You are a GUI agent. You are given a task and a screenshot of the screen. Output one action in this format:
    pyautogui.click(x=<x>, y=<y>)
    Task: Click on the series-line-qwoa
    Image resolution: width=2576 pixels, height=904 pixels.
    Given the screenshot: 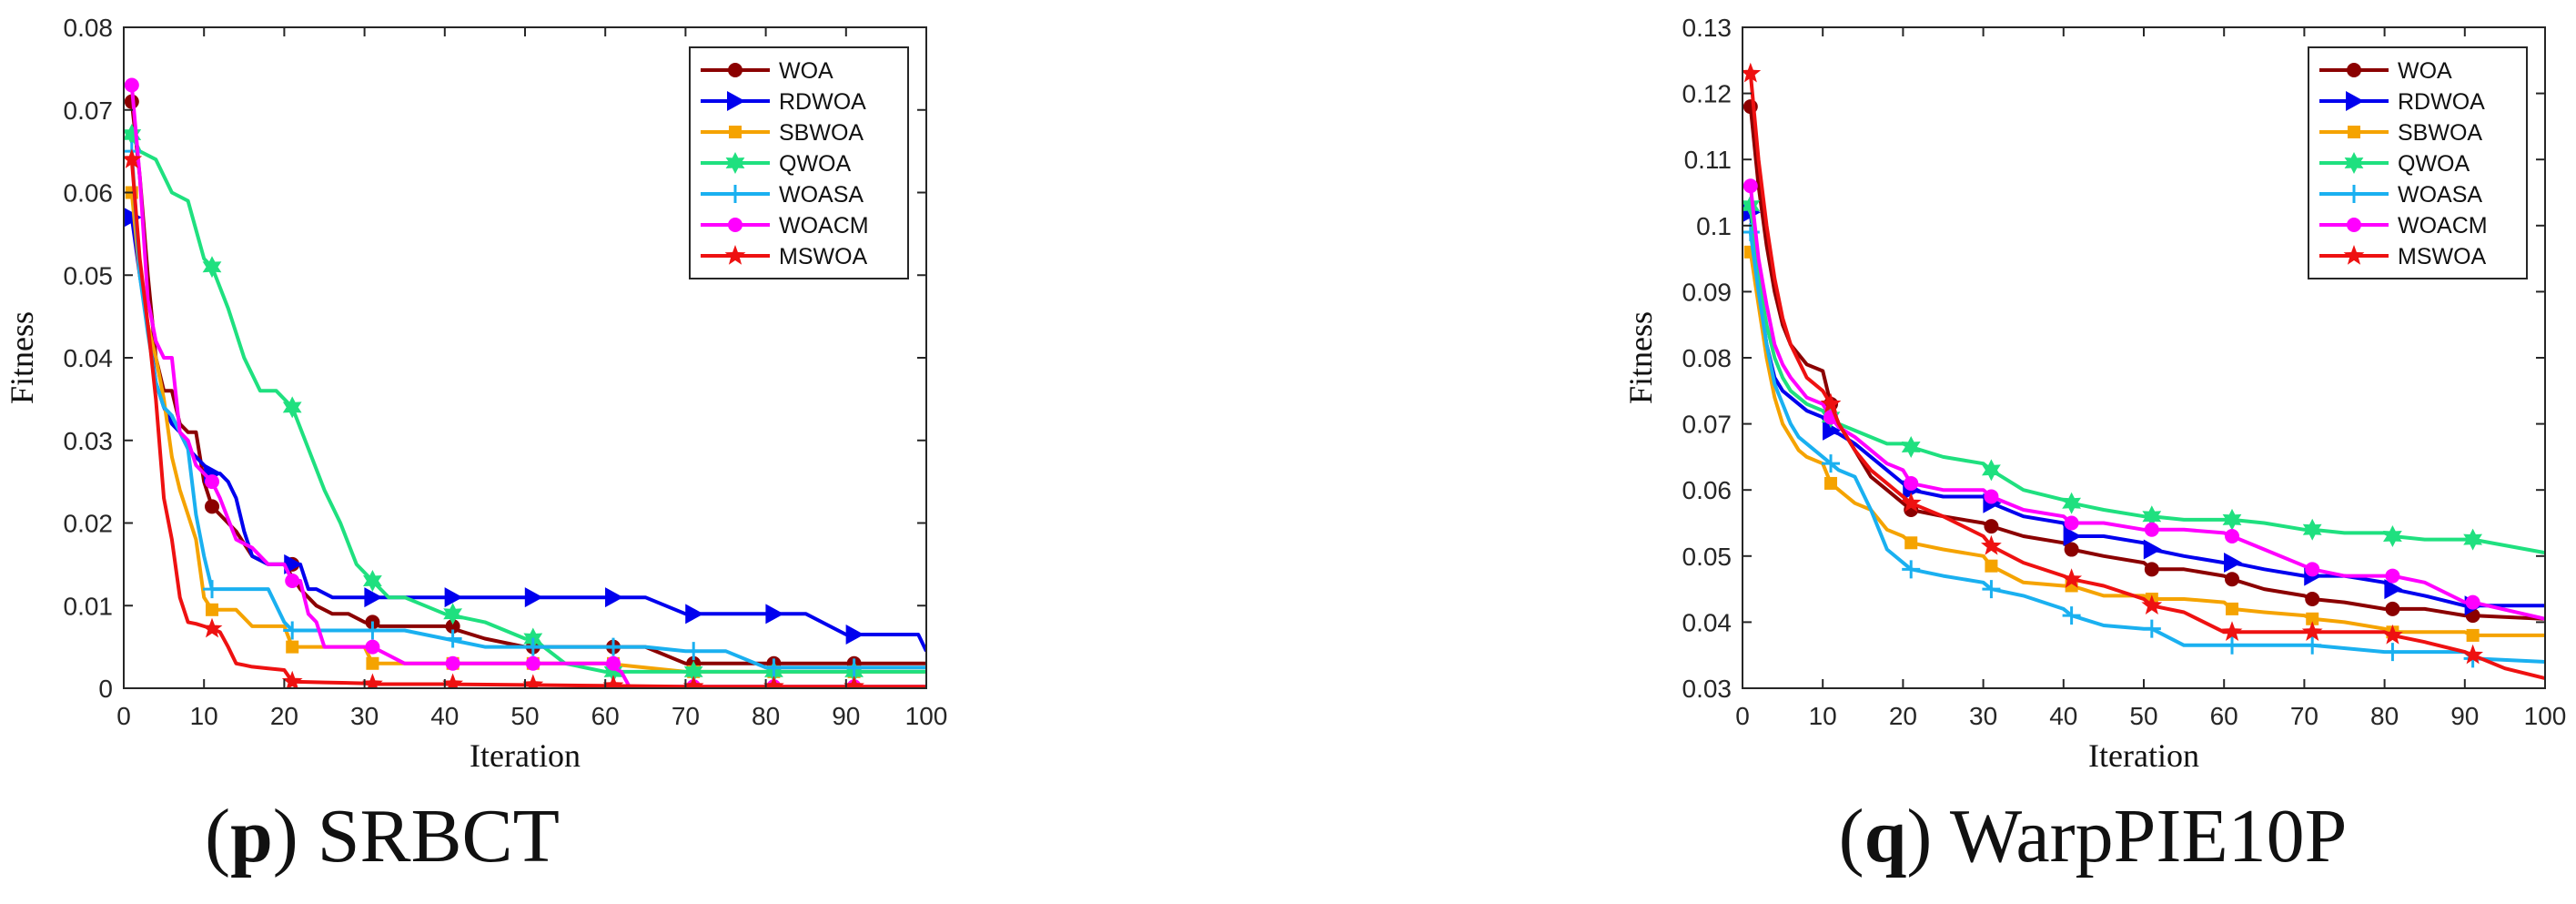 What is the action you would take?
    pyautogui.click(x=2146, y=380)
    